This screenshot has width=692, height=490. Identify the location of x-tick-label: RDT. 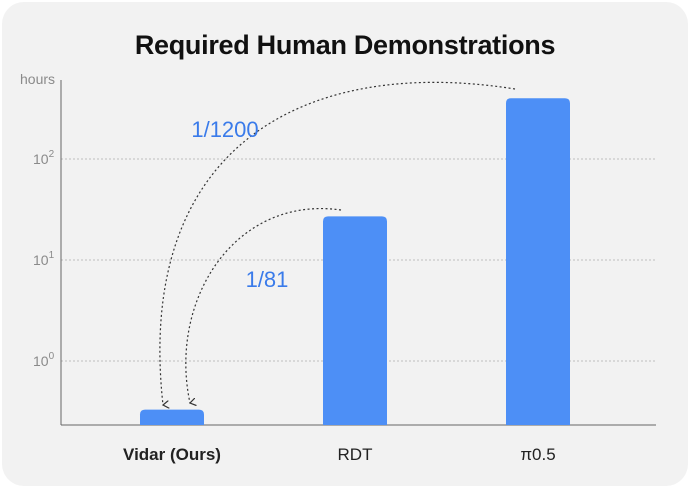
(355, 454).